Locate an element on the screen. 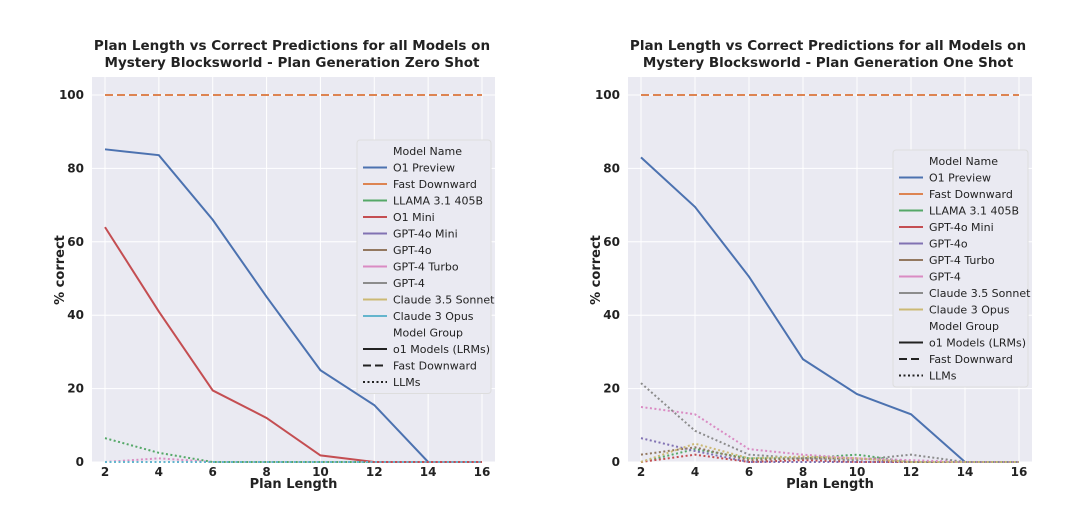 The height and width of the screenshot is (525, 1080). series-line-claude-3-opus is located at coordinates (829, 452).